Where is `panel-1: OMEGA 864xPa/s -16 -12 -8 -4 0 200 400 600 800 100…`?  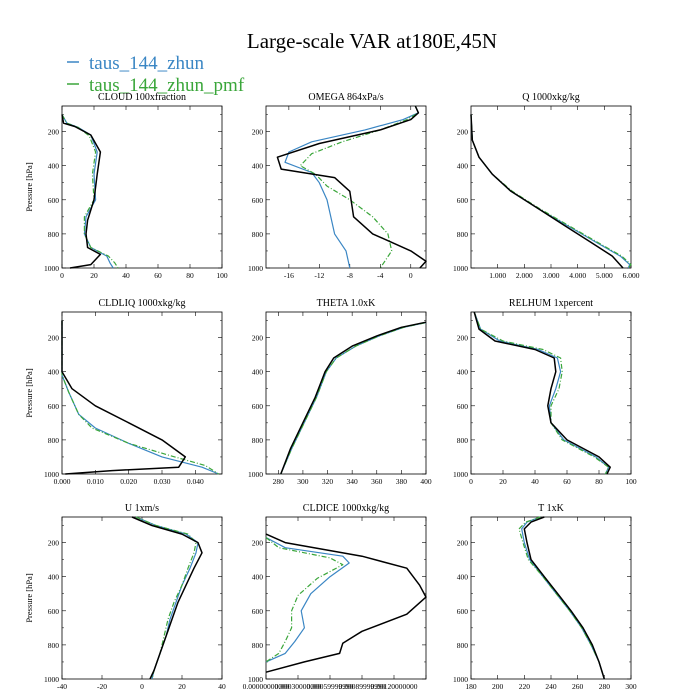
panel-1: OMEGA 864xPa/s -16 -12 -8 -4 0 200 400 600 800 100… is located at coordinates (337, 186).